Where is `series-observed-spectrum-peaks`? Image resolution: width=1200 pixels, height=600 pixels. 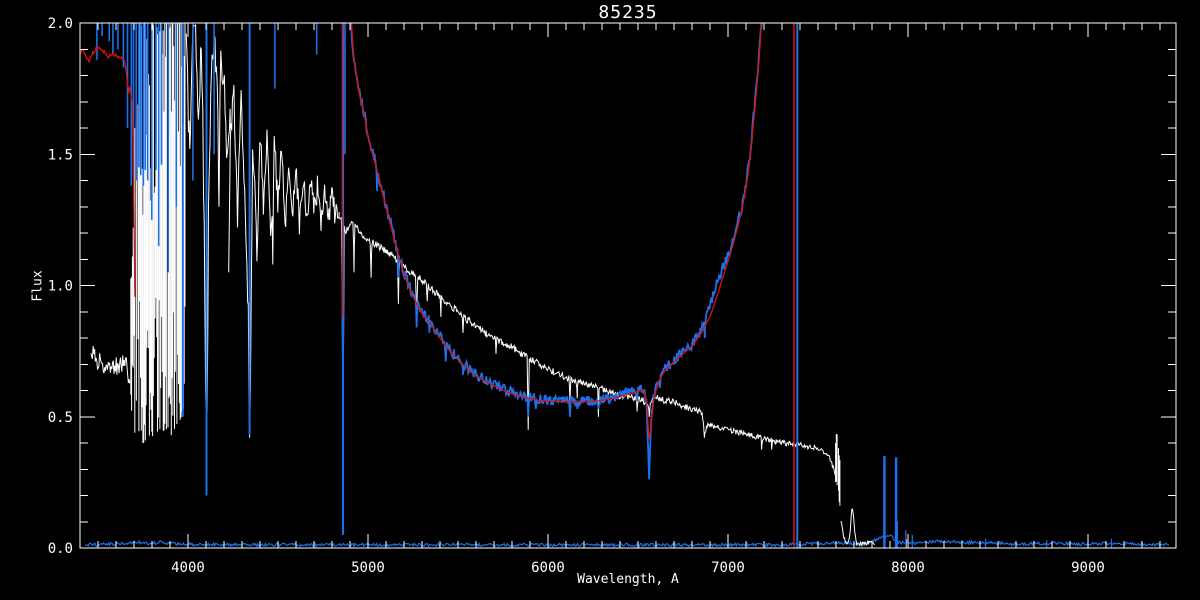
series-observed-spectrum-peaks is located at coordinates (208, 226).